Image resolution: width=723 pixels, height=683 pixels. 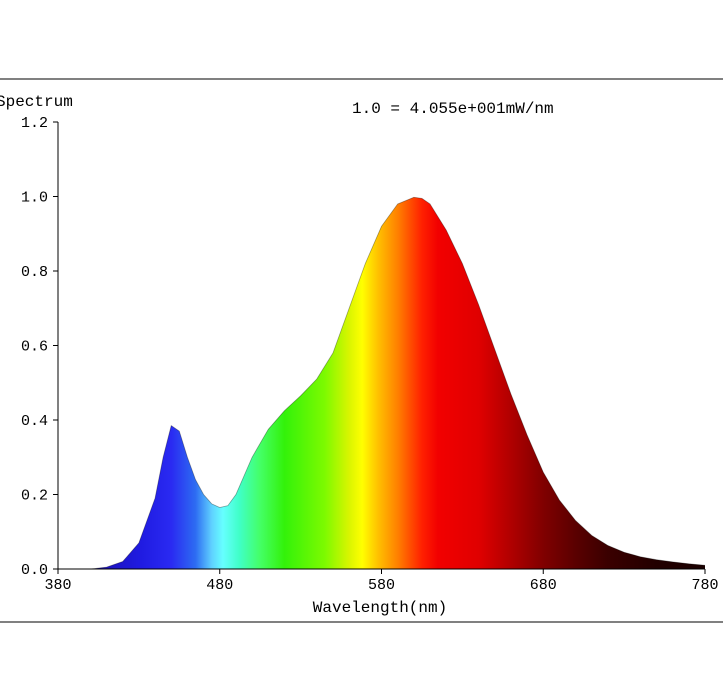 I want to click on y-tick-label: 1.2, so click(x=34, y=123).